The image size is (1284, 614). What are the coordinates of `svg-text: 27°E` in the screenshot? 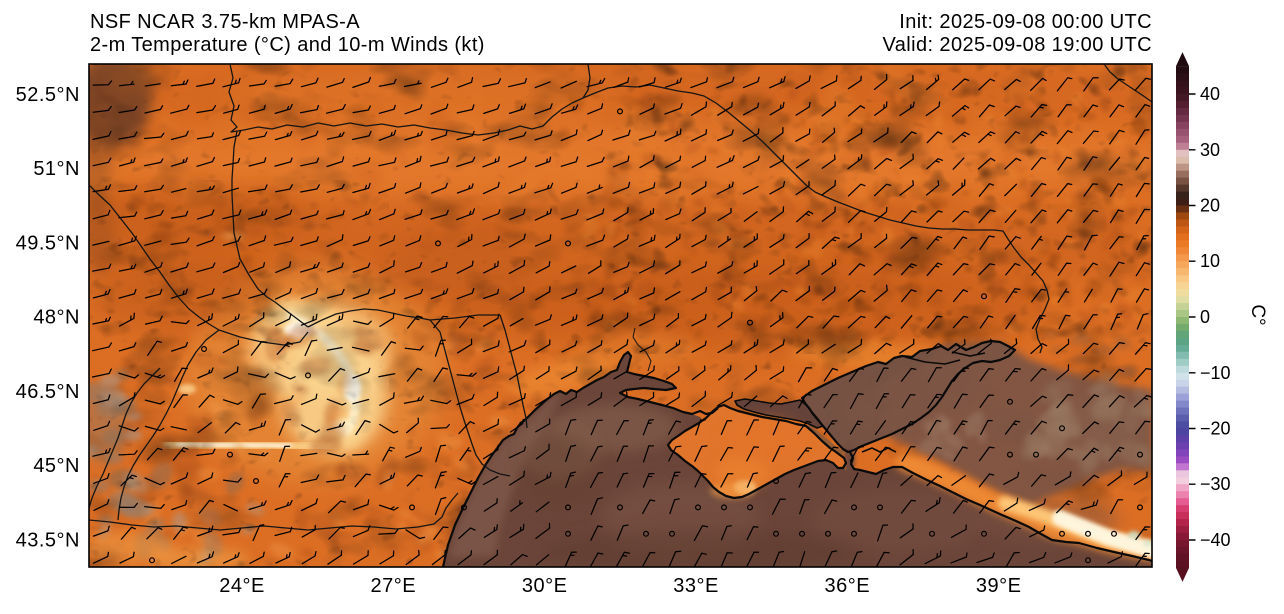 It's located at (394, 586).